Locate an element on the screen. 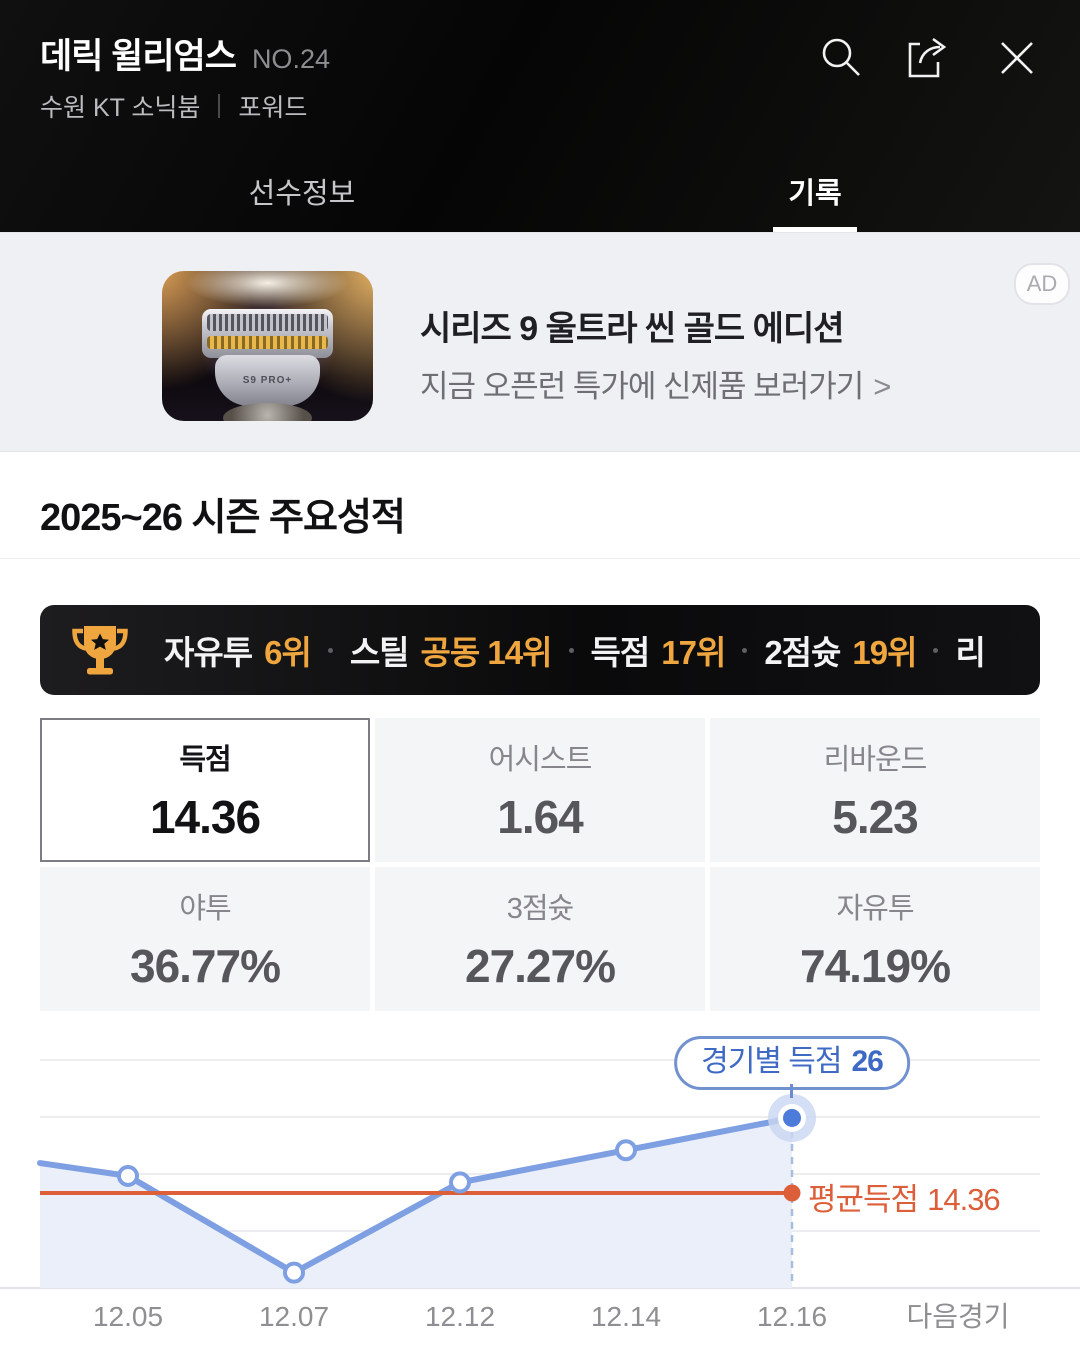  stat-label: 어시스트 is located at coordinates (540, 760).